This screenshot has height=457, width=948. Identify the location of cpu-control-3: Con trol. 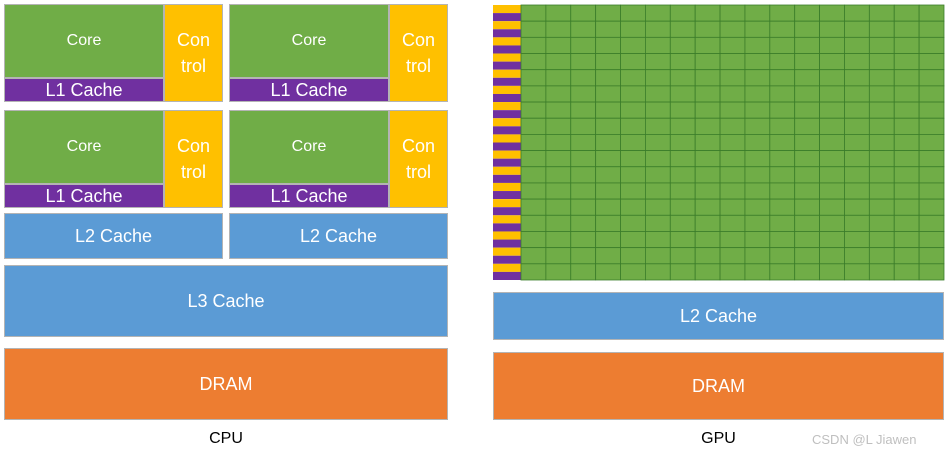
(193, 159).